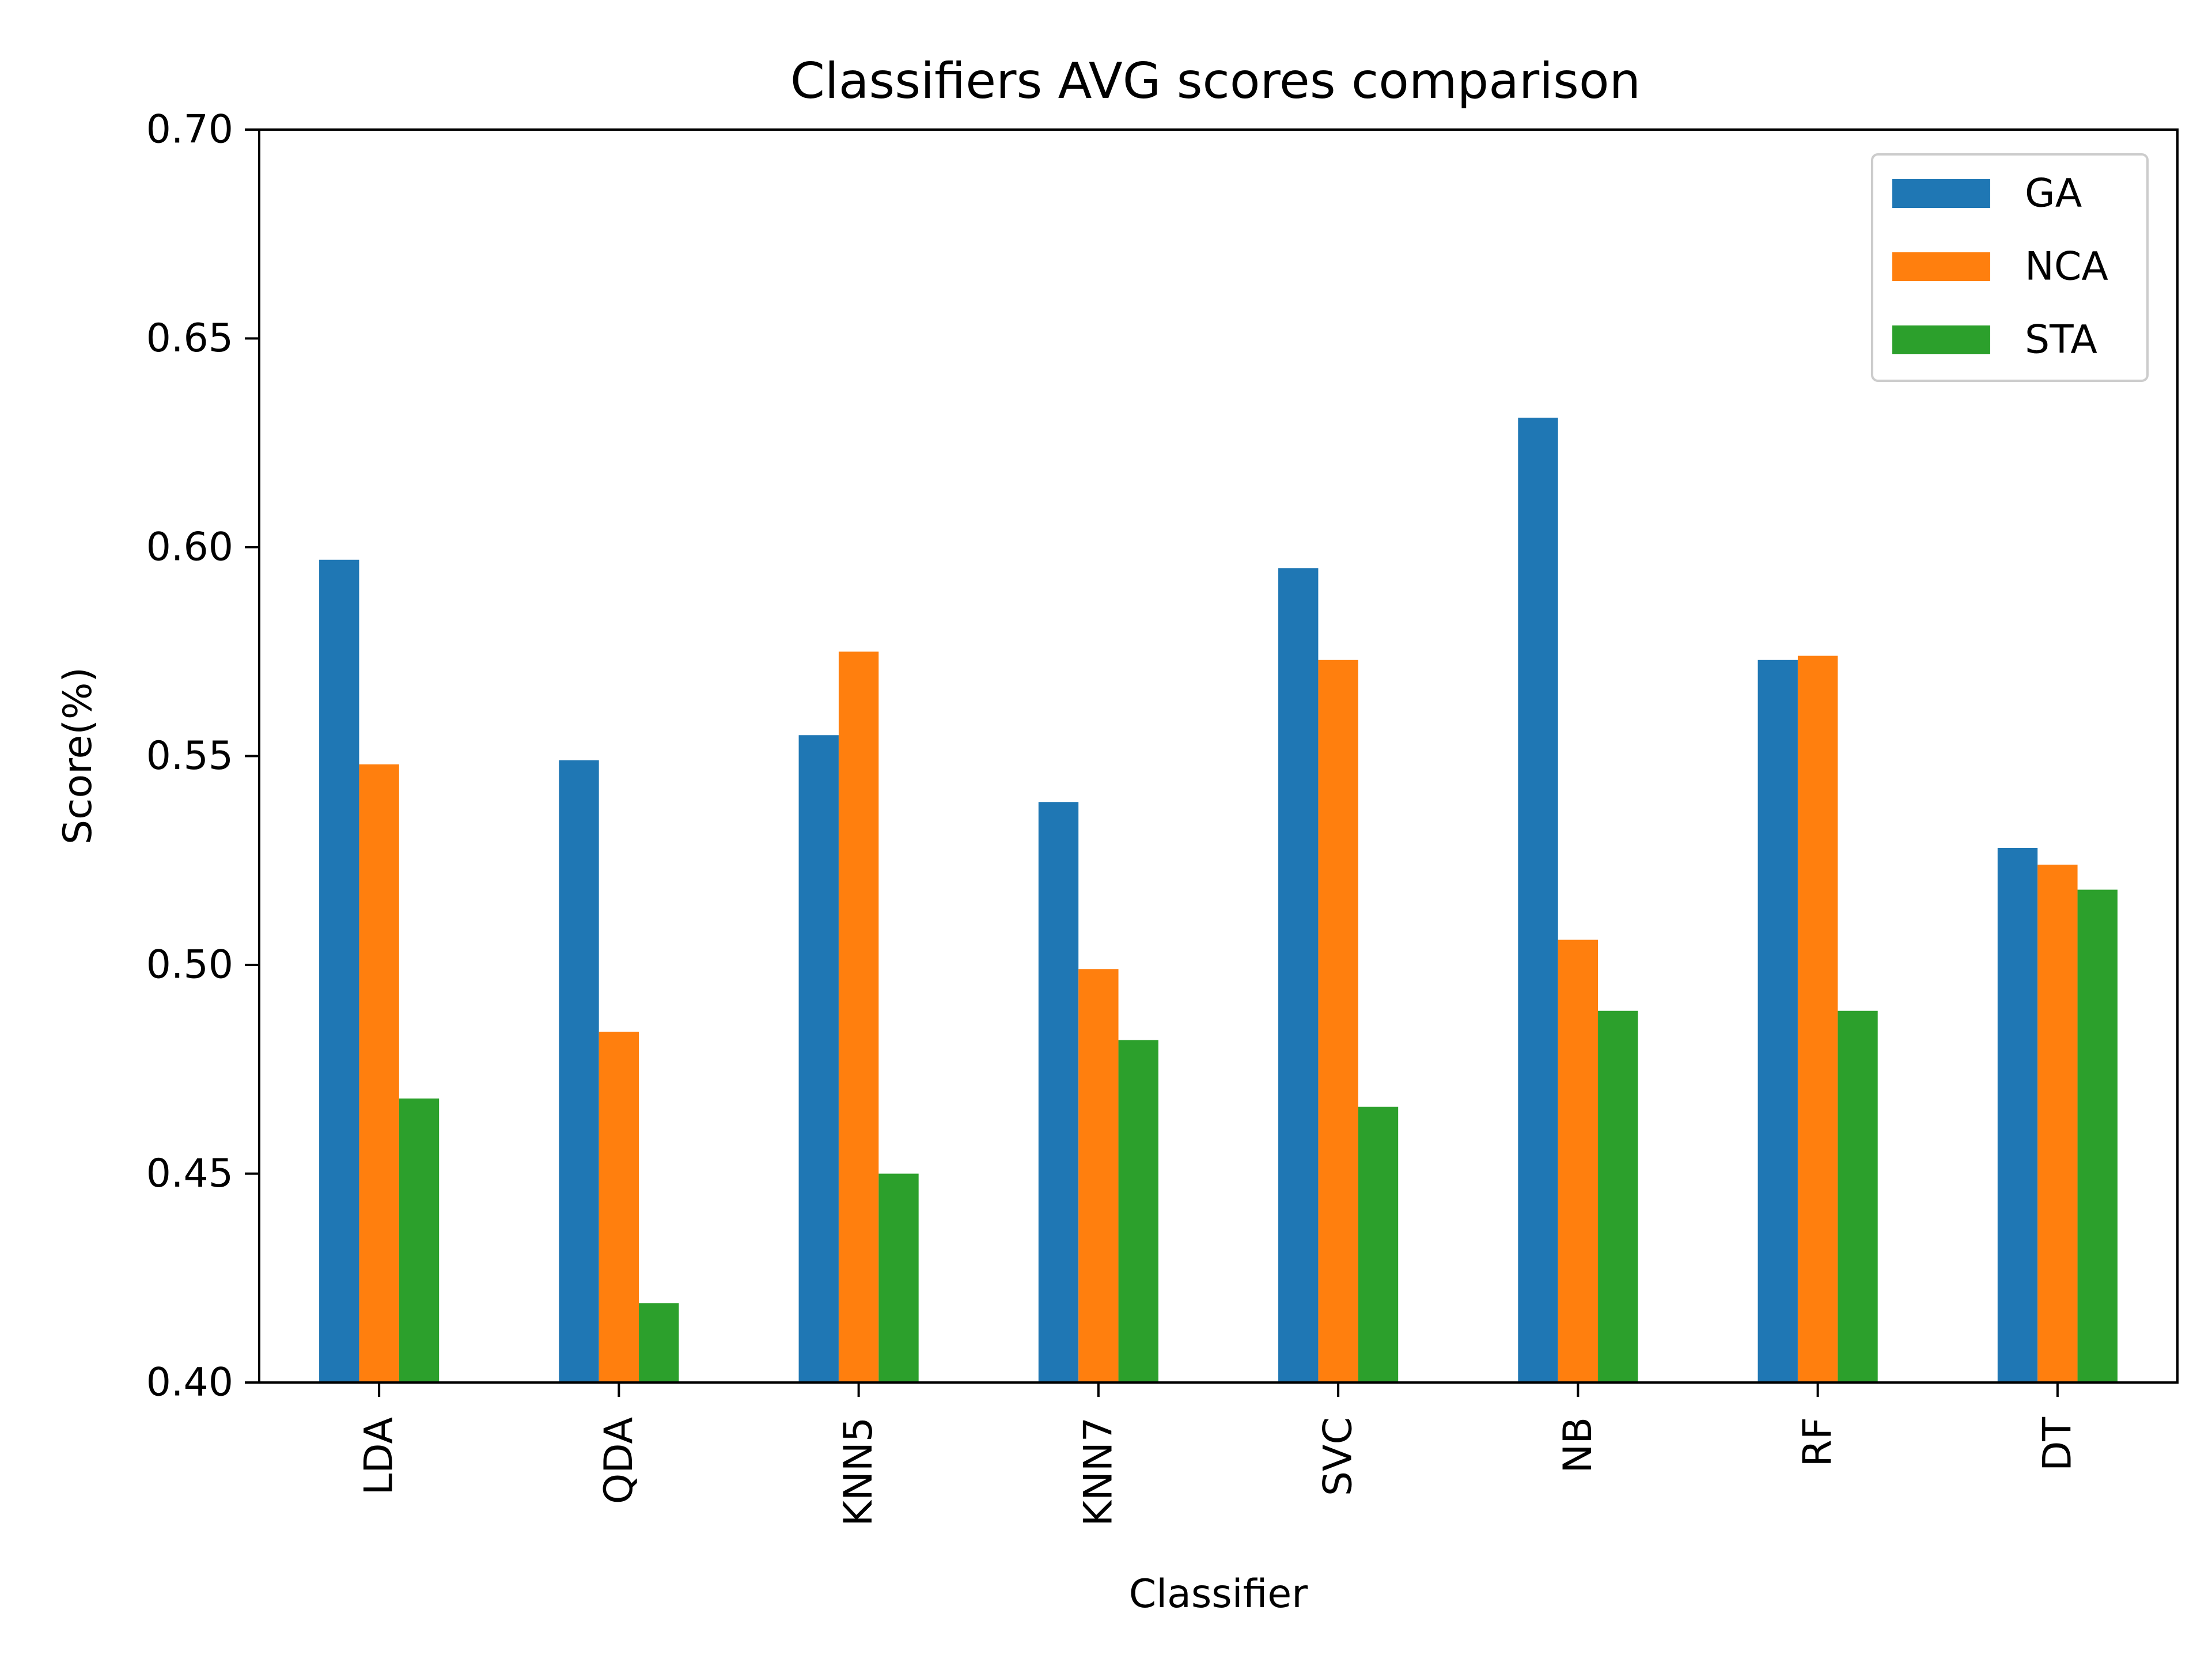 This screenshot has height=1659, width=2212. What do you see at coordinates (1538, 900) in the screenshot?
I see `bar-ga-nb` at bounding box center [1538, 900].